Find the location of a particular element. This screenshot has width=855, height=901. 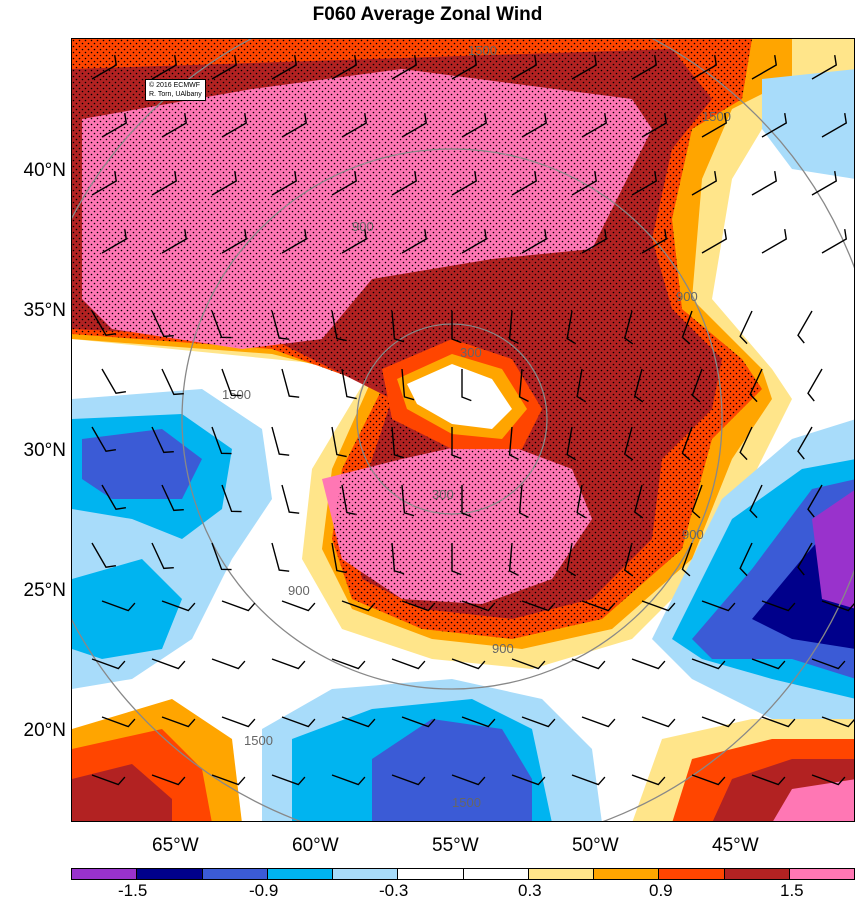

range-ring-label: 1500 is located at coordinates (716, 116).